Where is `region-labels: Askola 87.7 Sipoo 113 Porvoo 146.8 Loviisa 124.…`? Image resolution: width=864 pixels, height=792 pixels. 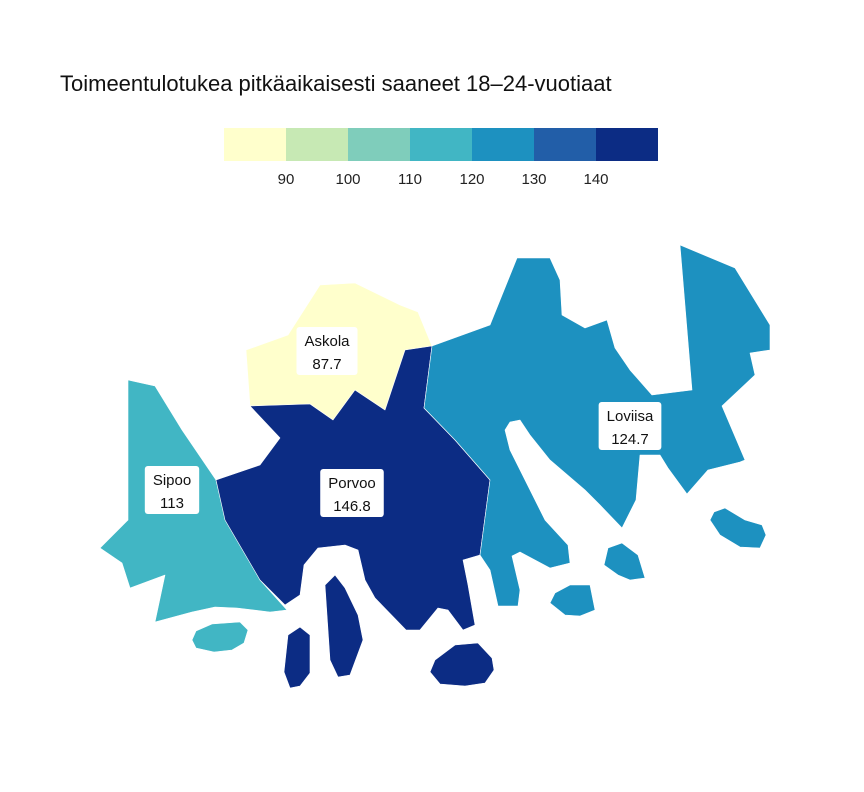
region-labels: Askola 87.7 Sipoo 113 Porvoo 146.8 Loviisa 124.… is located at coordinates (403, 422).